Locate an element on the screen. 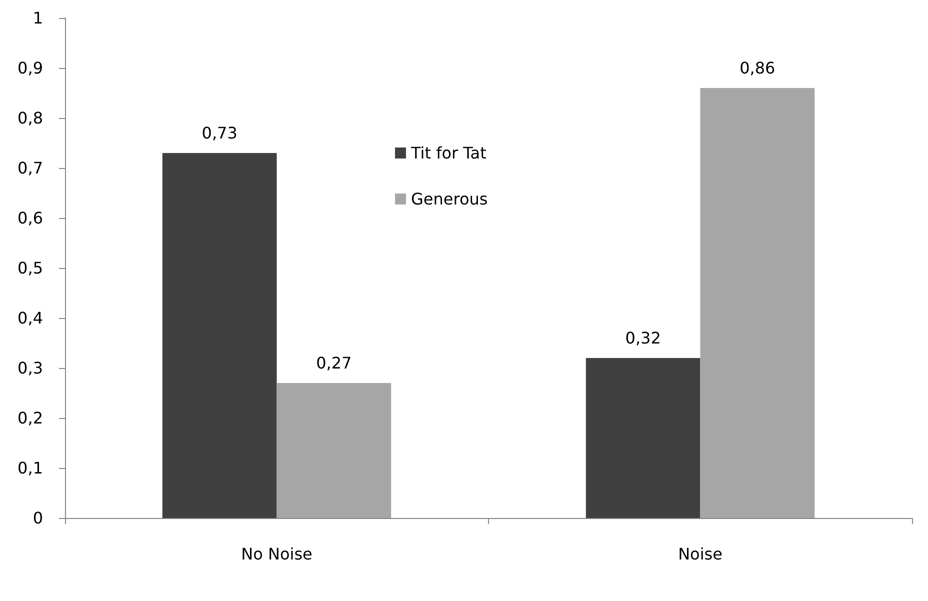  y-tick-label: 0,8 is located at coordinates (30, 118).